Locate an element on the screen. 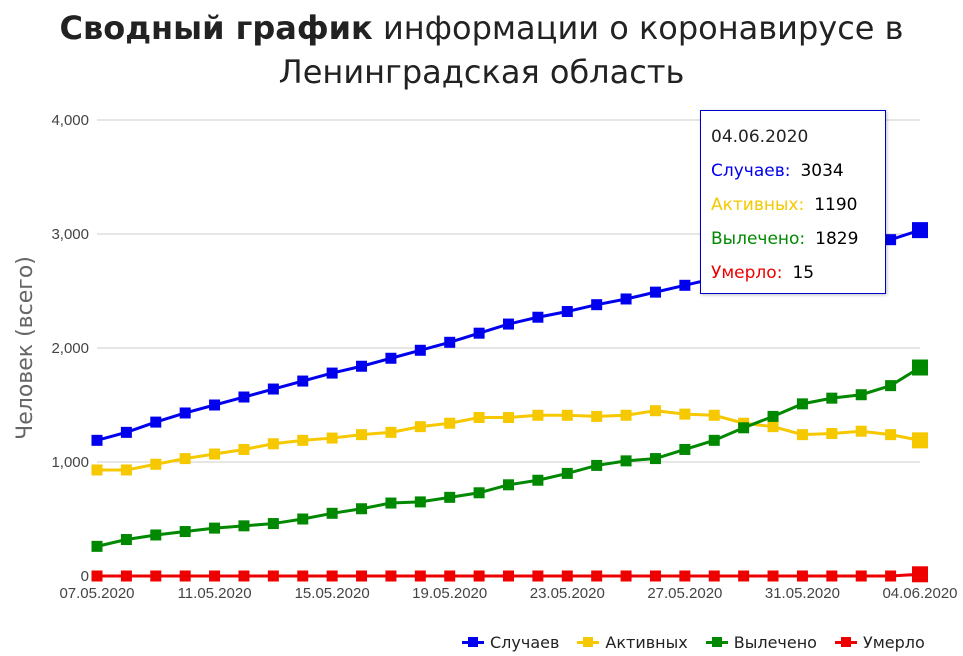 The image size is (963, 656). legend-item: Активных is located at coordinates (632, 642).